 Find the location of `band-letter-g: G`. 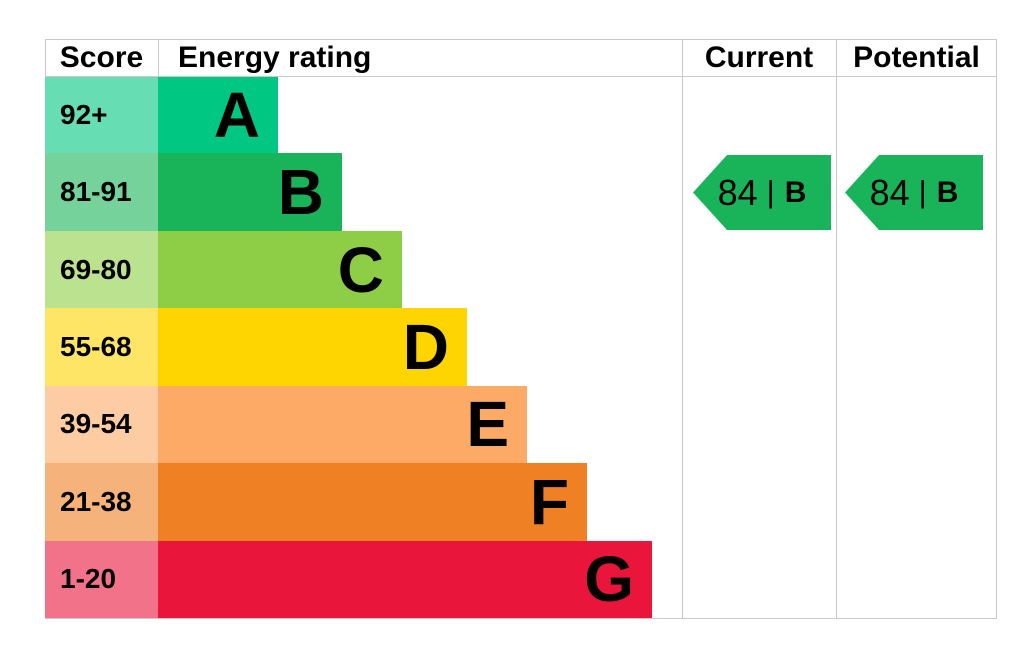

band-letter-g: G is located at coordinates (609, 579).